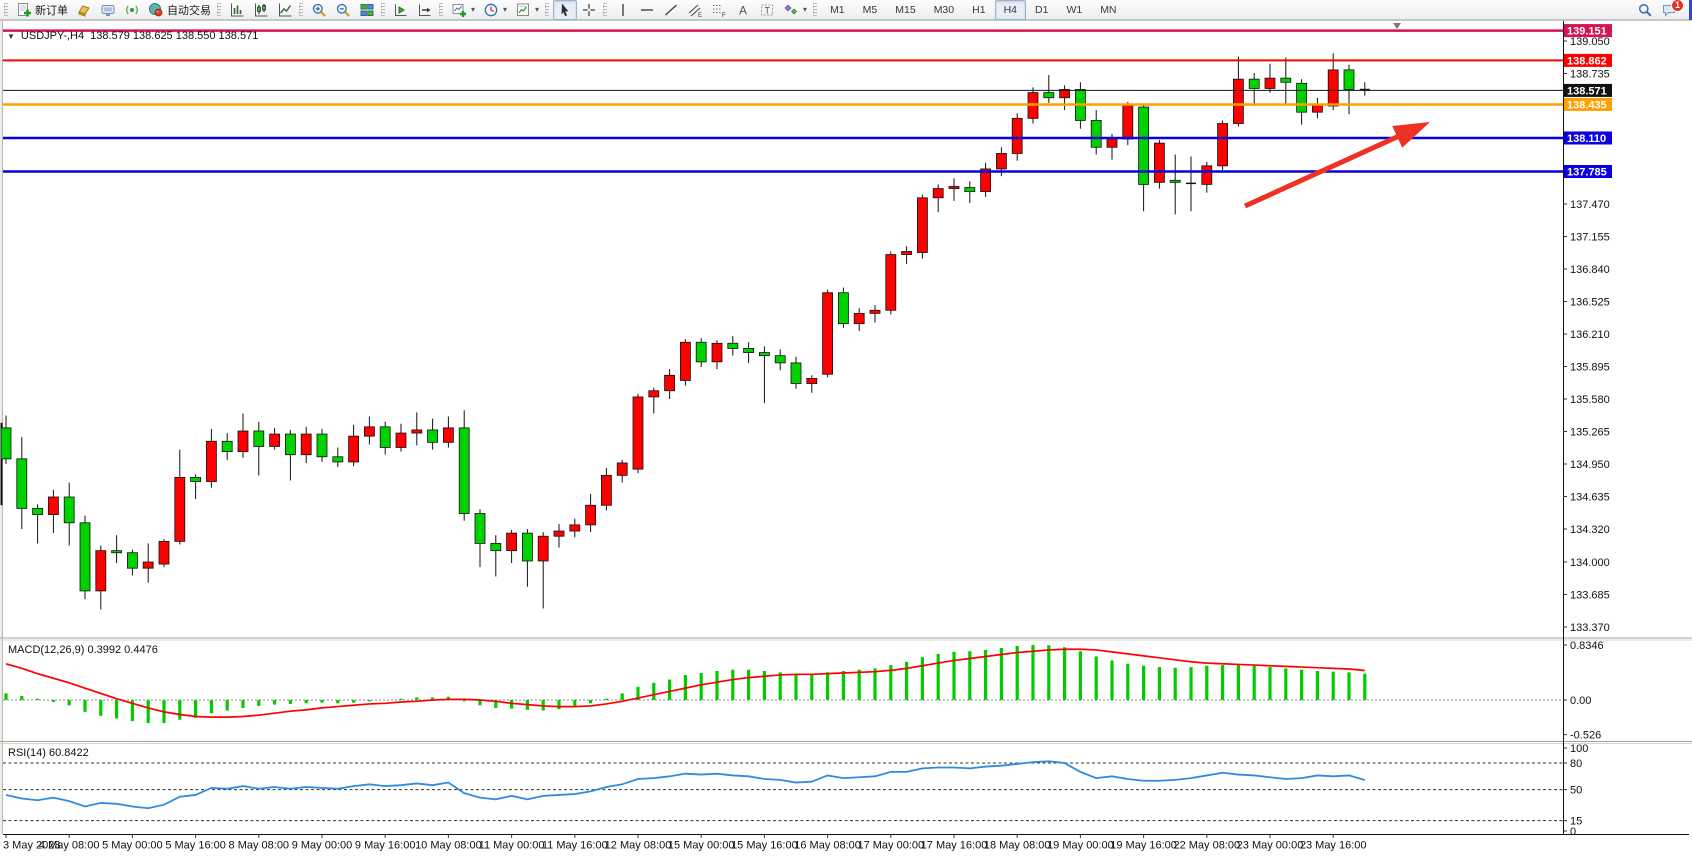  I want to click on toolbar-grip, so click(605, 9).